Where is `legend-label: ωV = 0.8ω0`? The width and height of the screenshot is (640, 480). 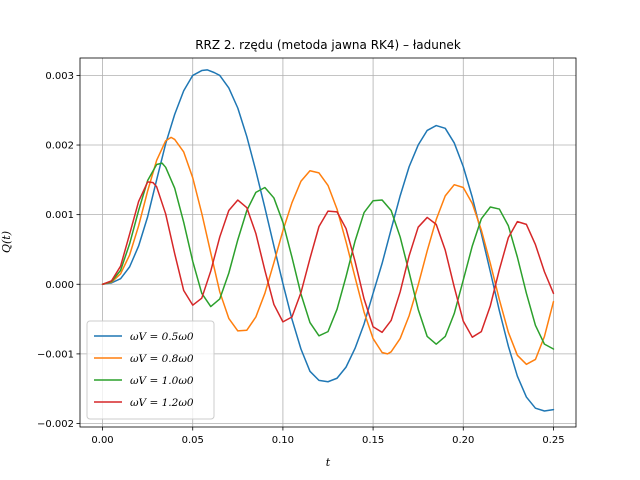 legend-label: ωV = 0.8ω0 is located at coordinates (162, 359).